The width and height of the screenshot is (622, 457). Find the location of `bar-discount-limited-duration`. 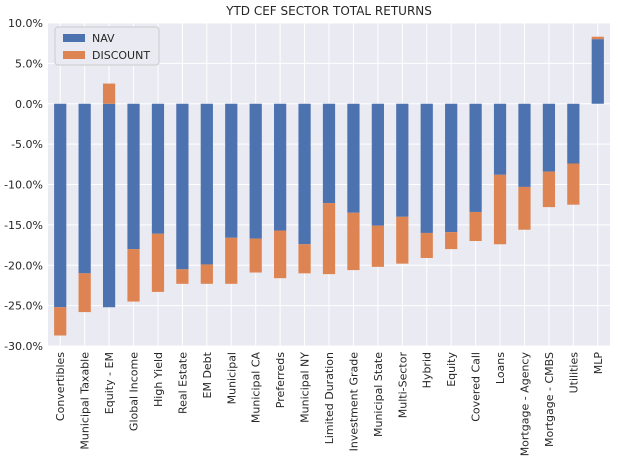

bar-discount-limited-duration is located at coordinates (329, 239).